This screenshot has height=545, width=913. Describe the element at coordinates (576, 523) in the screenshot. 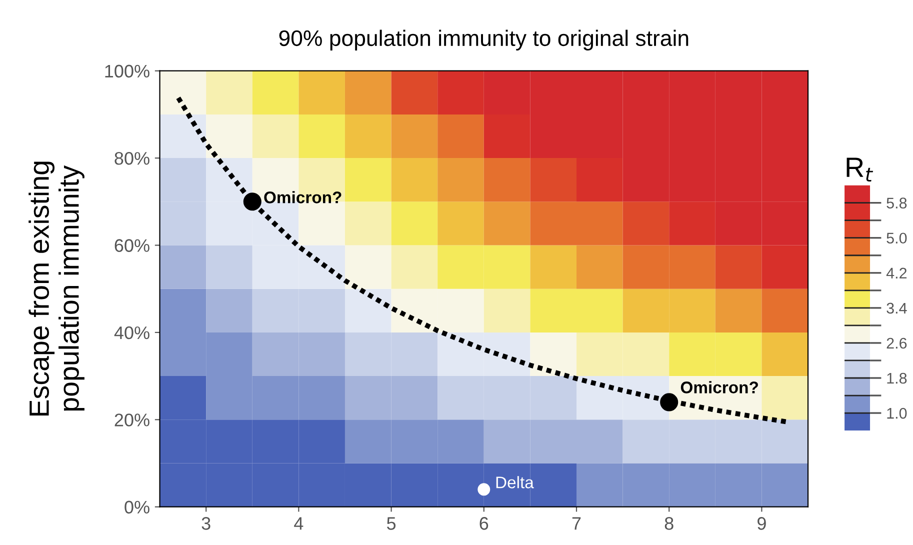

I see `x-tick-label: 7` at that location.